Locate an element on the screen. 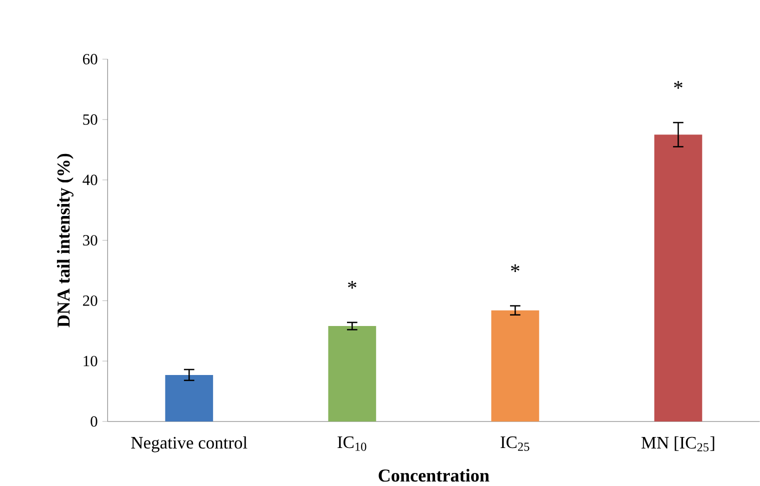 The image size is (760, 486). x-tick-label: IC$_{10}$ is located at coordinates (352, 443).